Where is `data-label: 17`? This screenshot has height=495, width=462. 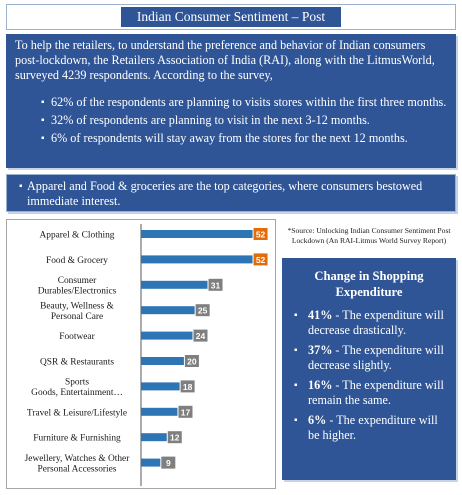 data-label: 17 is located at coordinates (186, 412).